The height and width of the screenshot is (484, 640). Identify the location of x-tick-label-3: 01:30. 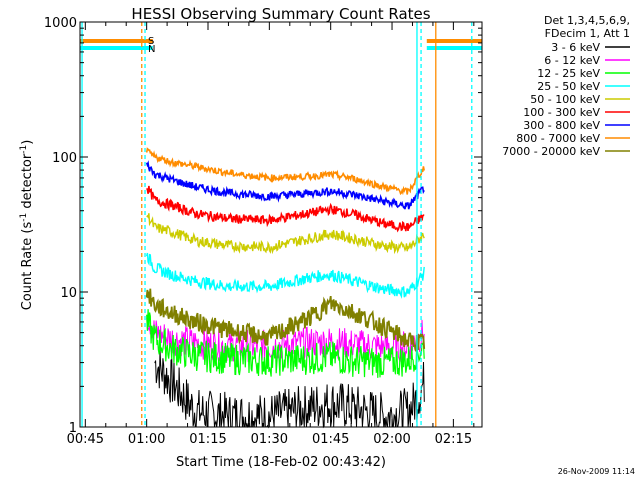
(269, 439).